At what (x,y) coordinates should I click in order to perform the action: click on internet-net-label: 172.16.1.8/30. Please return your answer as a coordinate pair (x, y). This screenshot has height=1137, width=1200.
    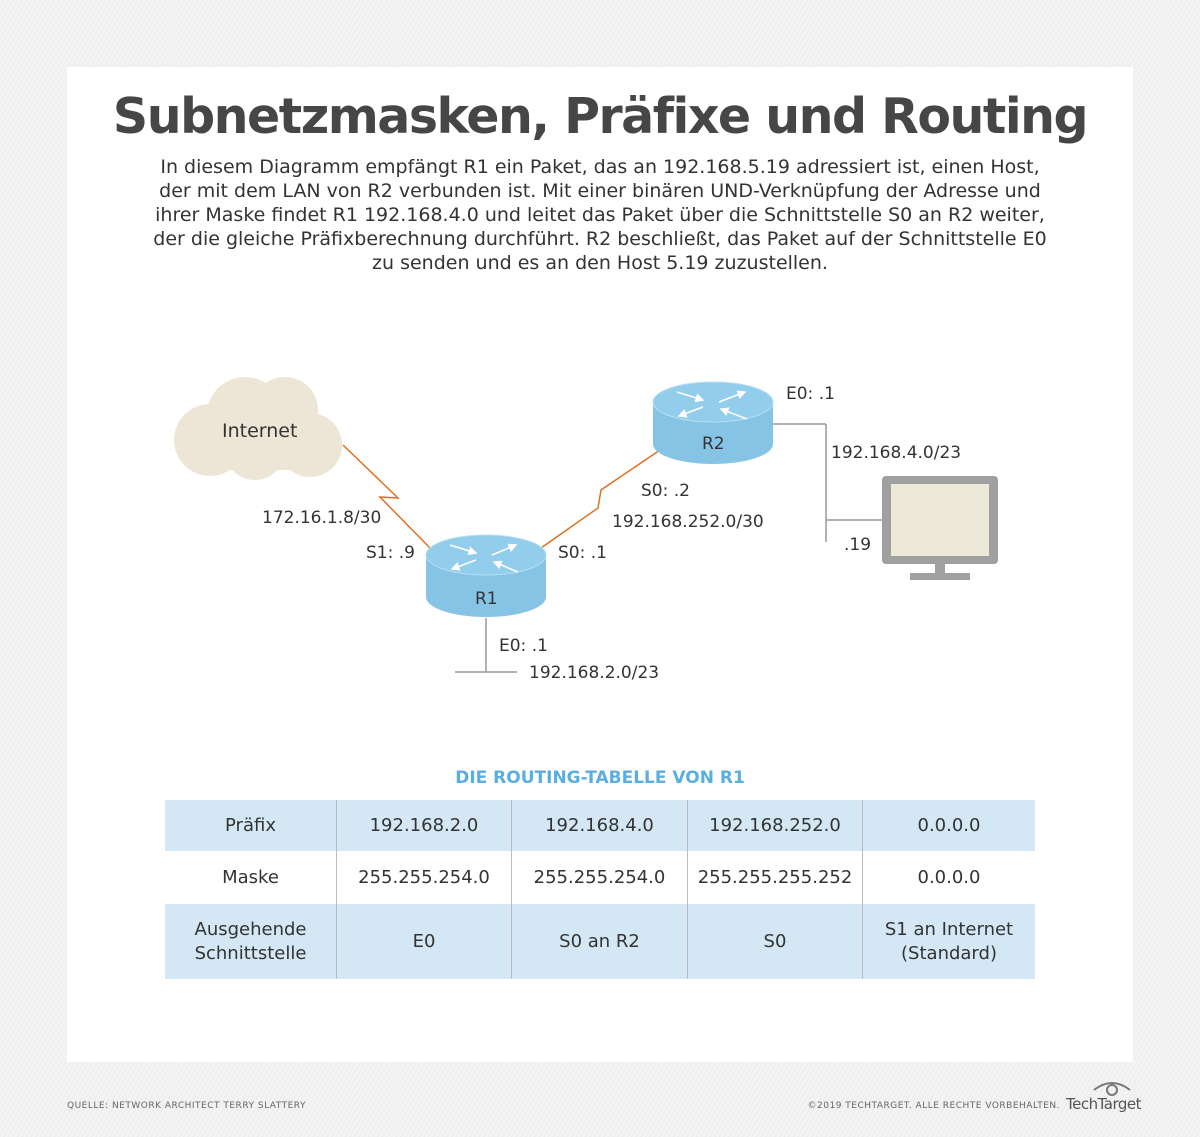
    Looking at the image, I should click on (322, 518).